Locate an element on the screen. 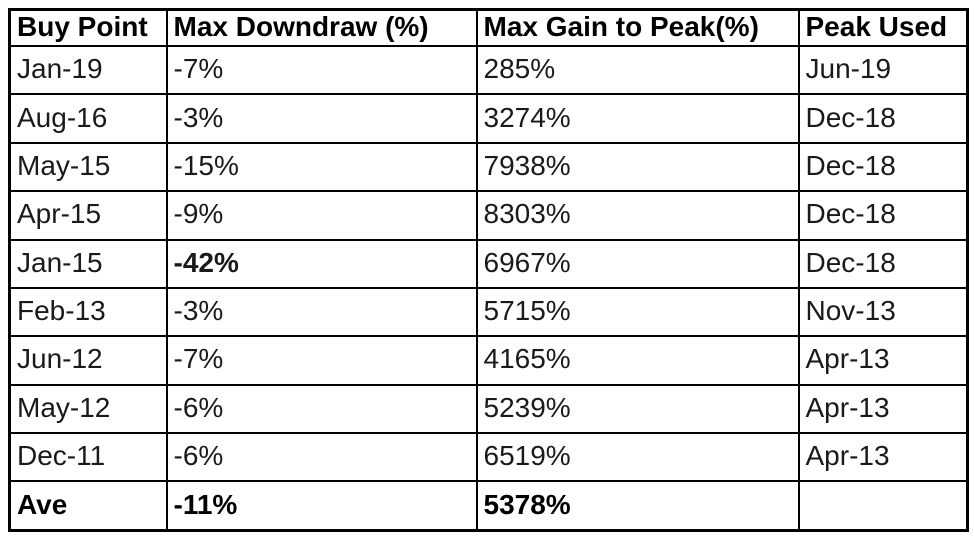 The width and height of the screenshot is (974, 539). table-cell: 8303% is located at coordinates (637, 215).